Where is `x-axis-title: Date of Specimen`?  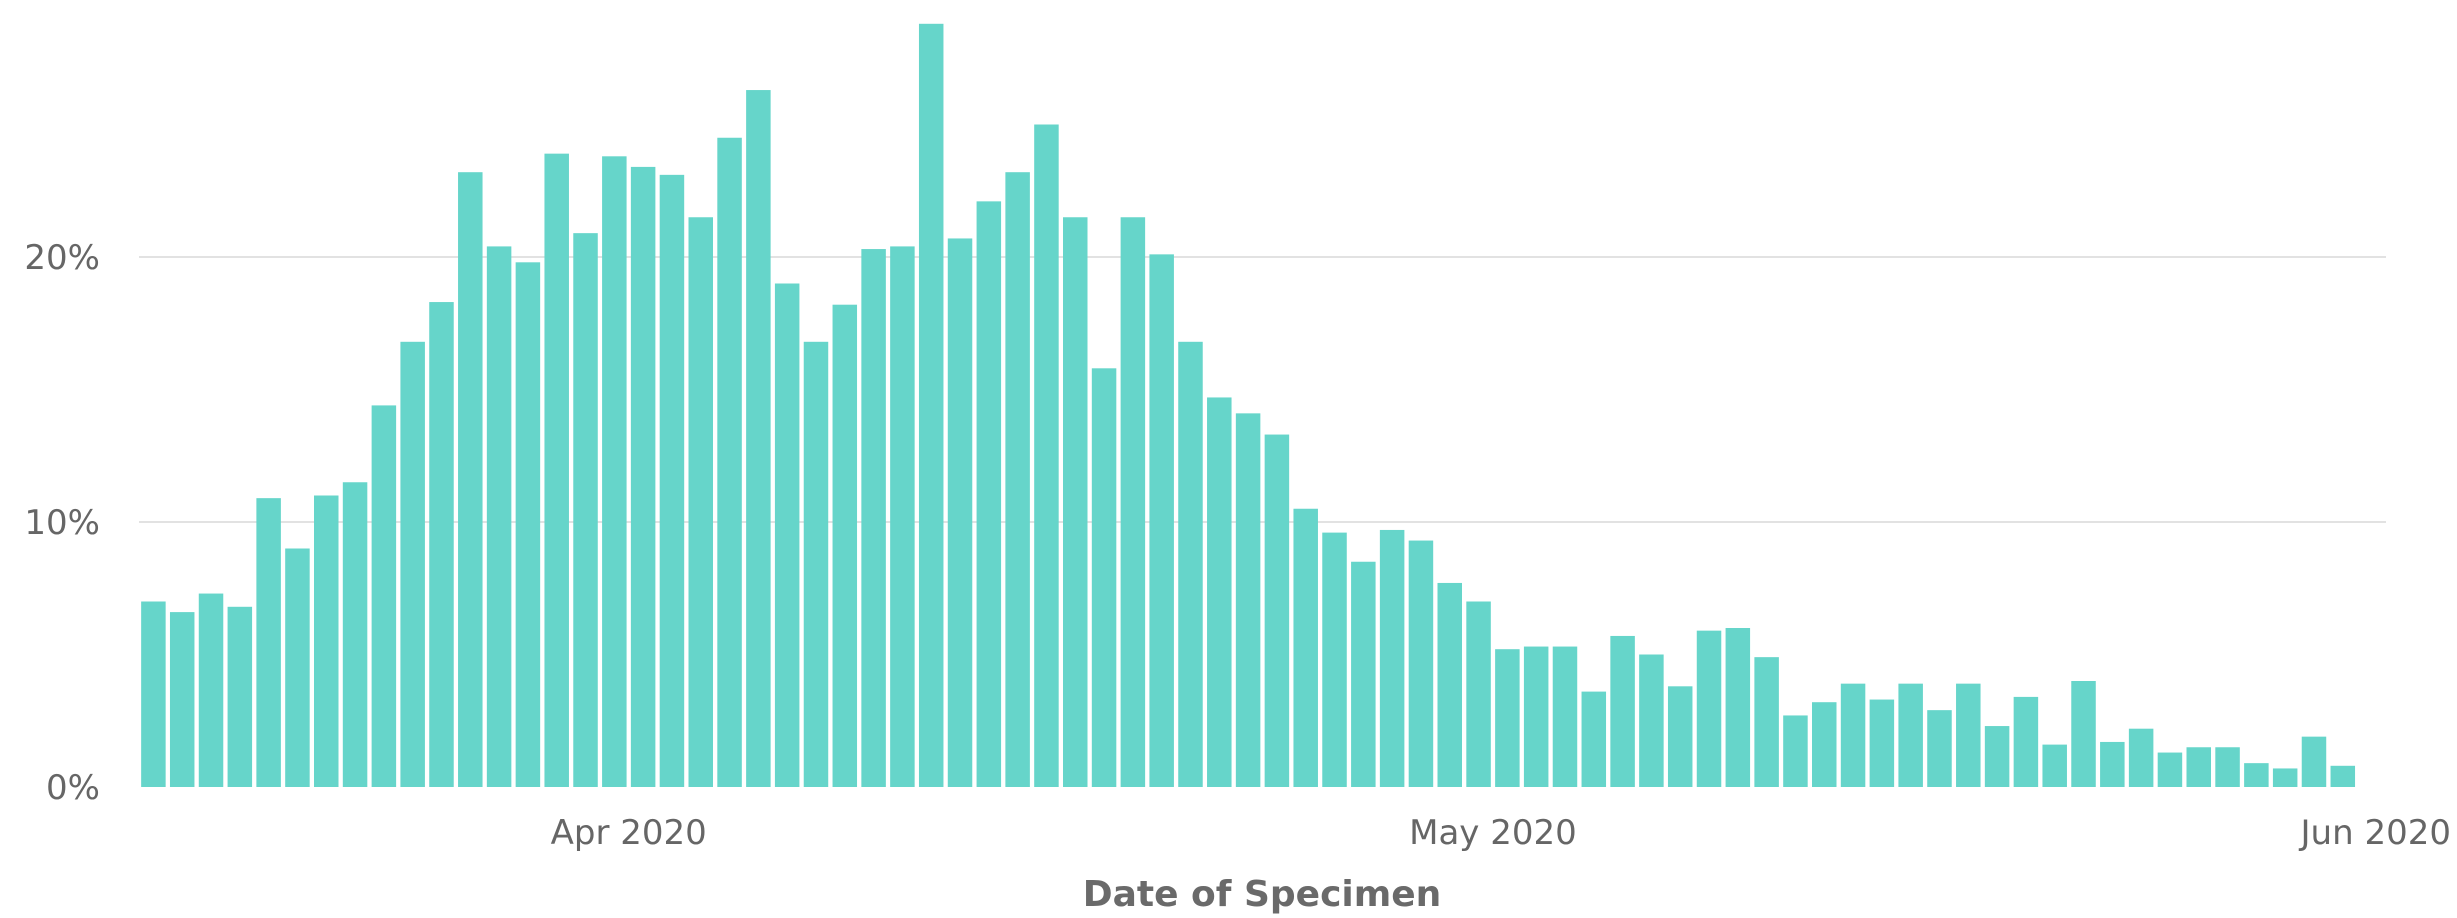
x-axis-title: Date of Specimen is located at coordinates (1262, 894).